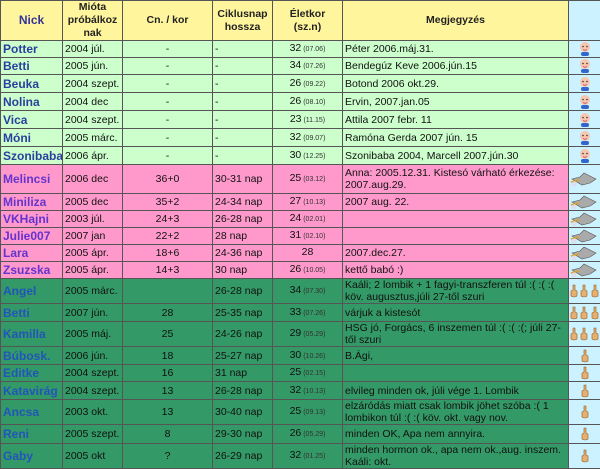  Describe the element at coordinates (456, 391) in the screenshot. I see `note-cell: elvileg minden ok, júli vége 1. Lombik` at that location.